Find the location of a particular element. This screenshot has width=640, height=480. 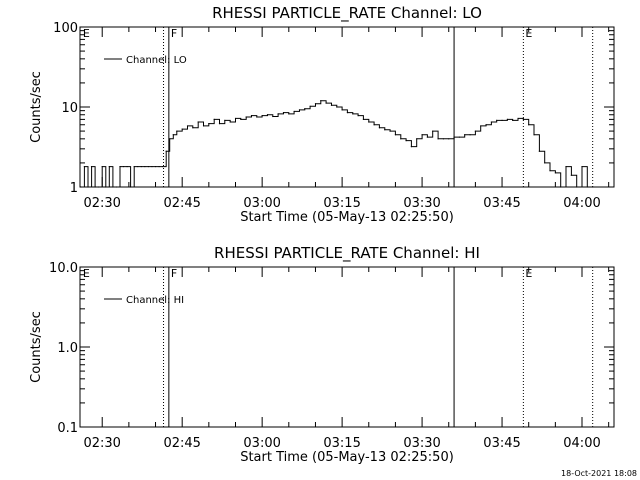

footer-date: 18-Oct-2021 18:08 is located at coordinates (599, 473).